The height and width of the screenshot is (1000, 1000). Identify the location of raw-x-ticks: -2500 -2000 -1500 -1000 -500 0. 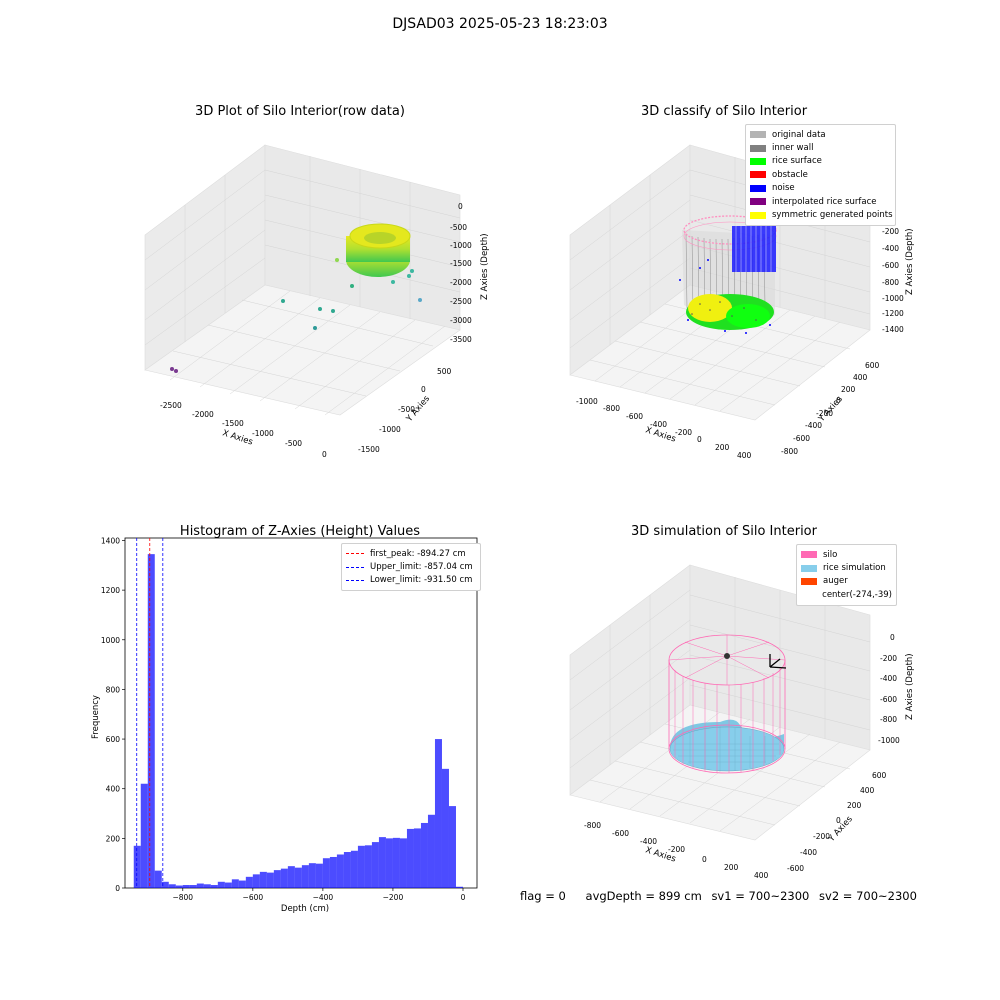
(243, 430).